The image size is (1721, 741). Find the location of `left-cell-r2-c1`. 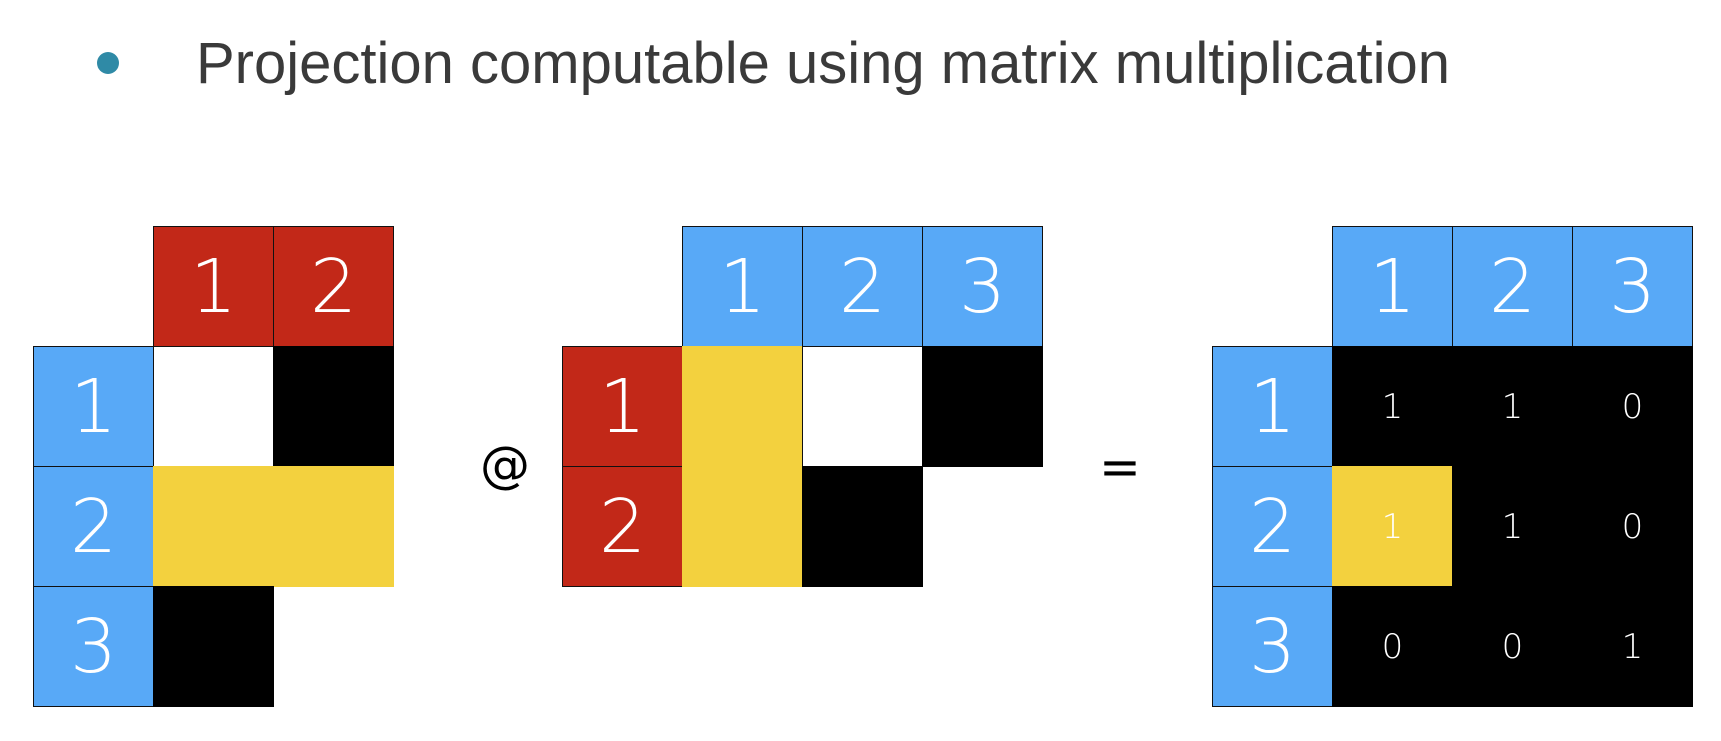

left-cell-r2-c1 is located at coordinates (213, 526).